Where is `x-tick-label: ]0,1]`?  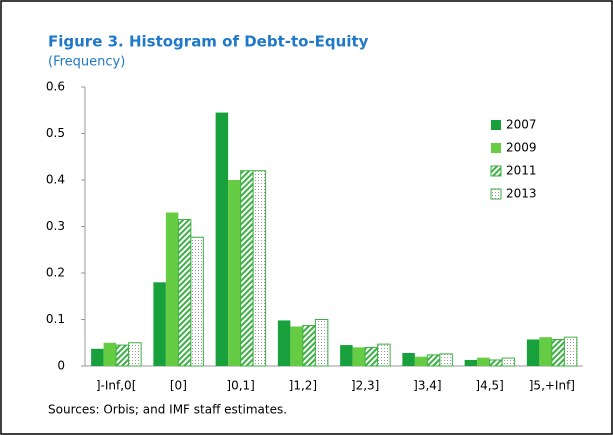 x-tick-label: ]0,1] is located at coordinates (240, 386).